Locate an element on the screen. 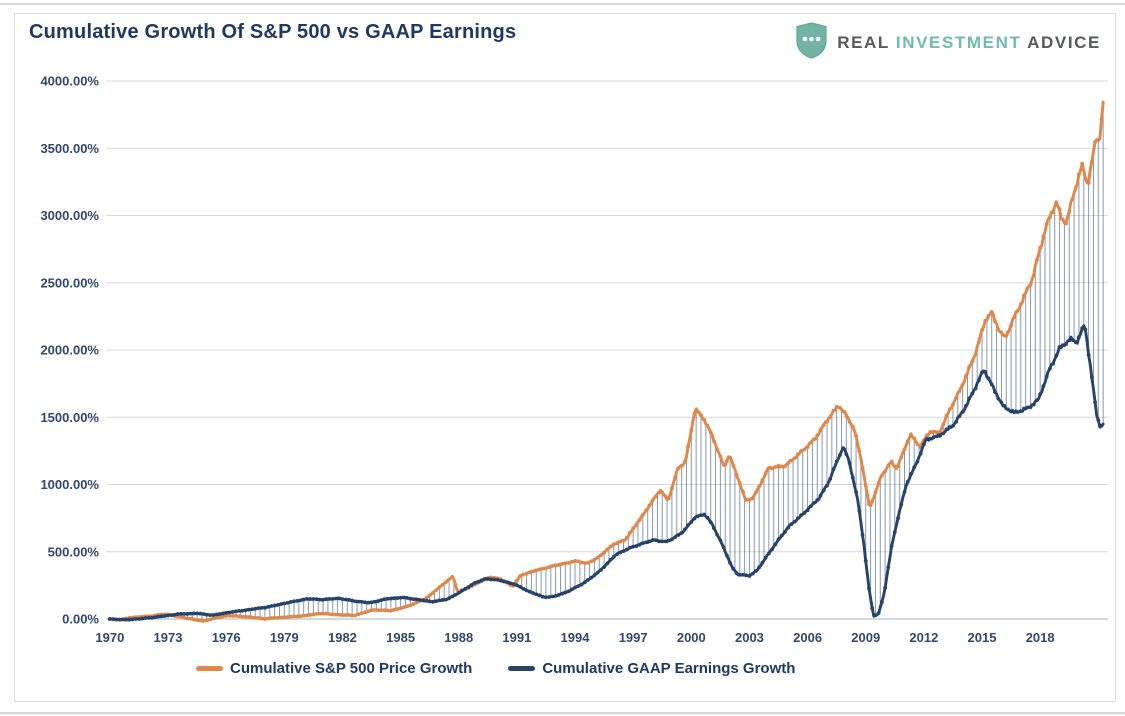  svg-text: 1979 is located at coordinates (284, 637).